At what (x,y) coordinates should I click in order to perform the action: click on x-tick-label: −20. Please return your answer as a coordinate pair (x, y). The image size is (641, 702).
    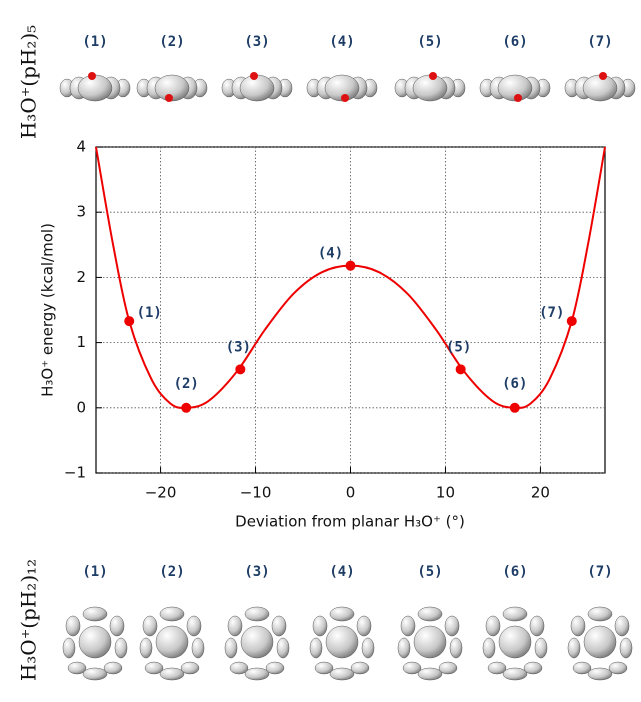
    Looking at the image, I should click on (161, 493).